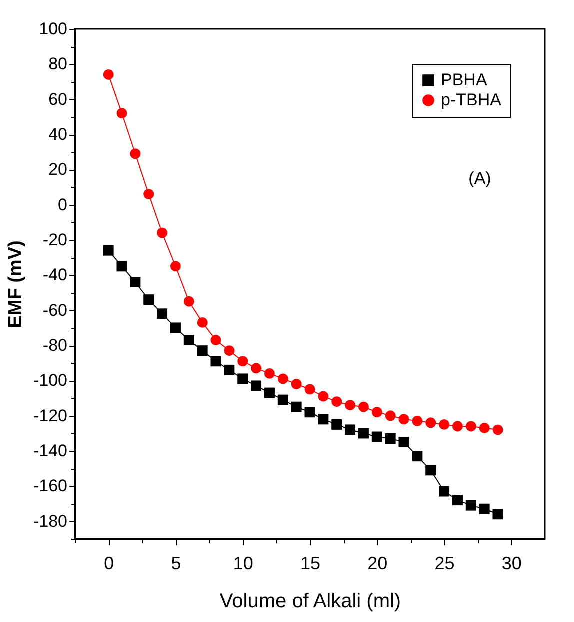  I want to click on x-tick-label: 5, so click(176, 564).